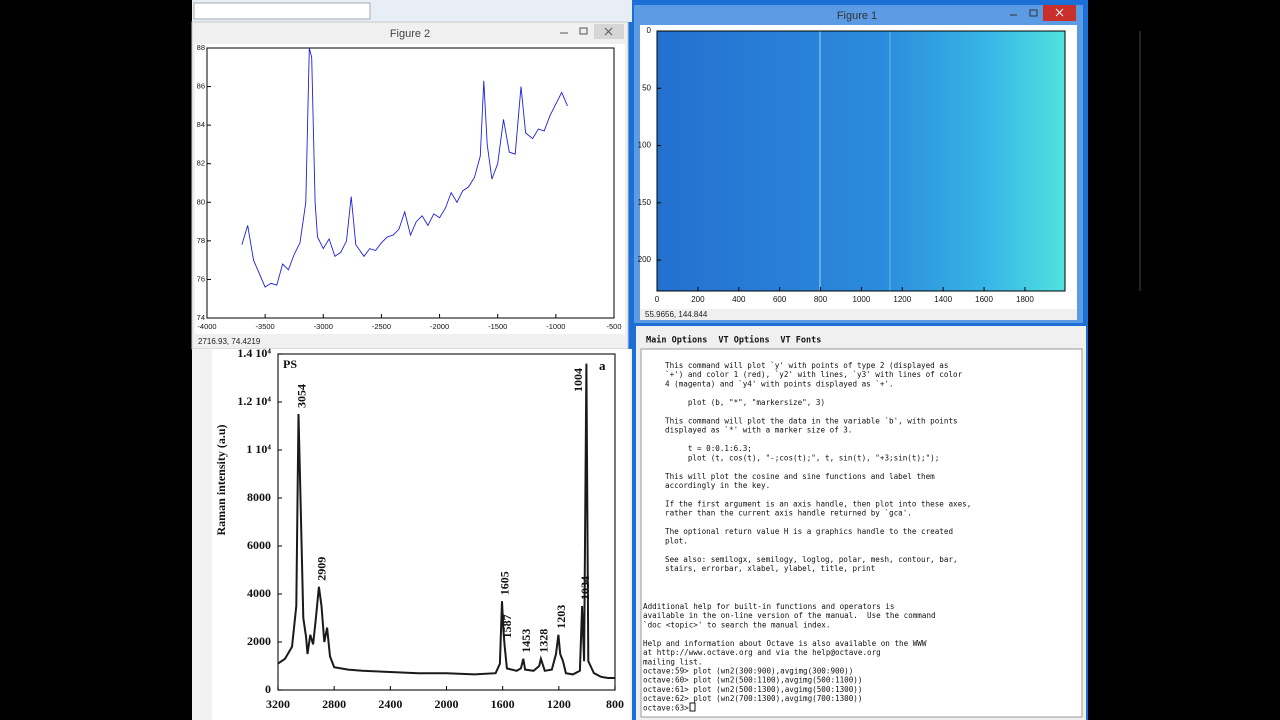 This screenshot has height=720, width=1280. What do you see at coordinates (645, 145) in the screenshot?
I see `y-tick-label: 100` at bounding box center [645, 145].